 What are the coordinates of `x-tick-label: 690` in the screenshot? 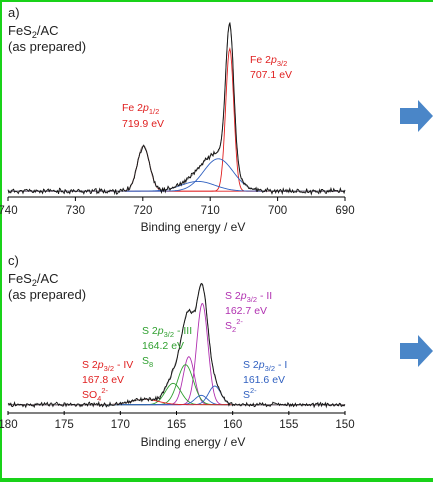 It's located at (344, 211).